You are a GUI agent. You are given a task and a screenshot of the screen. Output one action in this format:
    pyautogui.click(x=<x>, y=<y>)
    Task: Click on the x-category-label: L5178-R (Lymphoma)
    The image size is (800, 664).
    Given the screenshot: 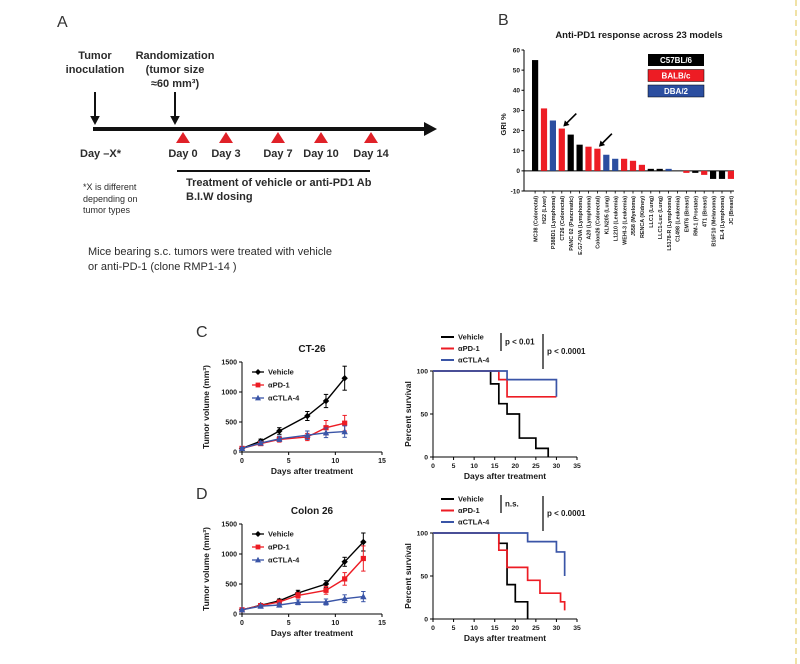 What is the action you would take?
    pyautogui.click(x=670, y=223)
    